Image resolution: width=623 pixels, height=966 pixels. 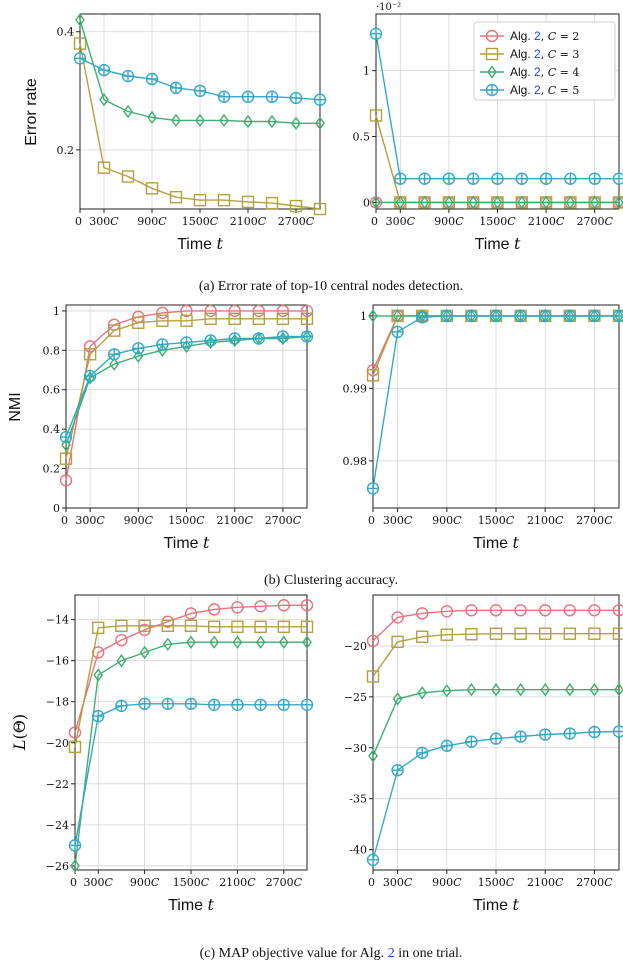 What do you see at coordinates (429, 953) in the screenshot?
I see `caption-c-suffix: in one trial.` at bounding box center [429, 953].